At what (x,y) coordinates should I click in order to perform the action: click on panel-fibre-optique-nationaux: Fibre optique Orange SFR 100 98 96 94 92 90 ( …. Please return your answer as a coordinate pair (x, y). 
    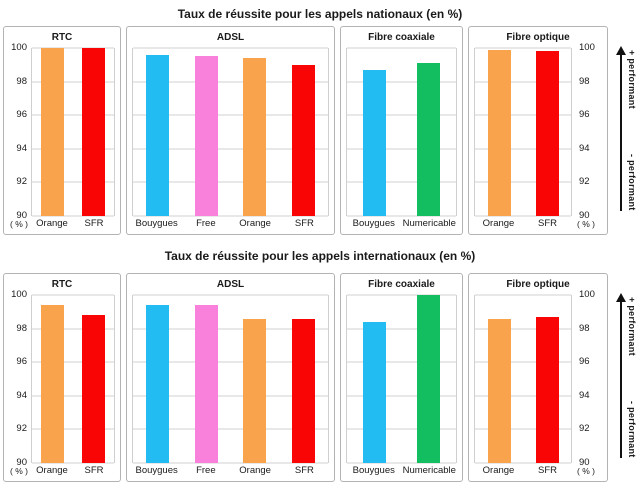
    Looking at the image, I should click on (538, 130).